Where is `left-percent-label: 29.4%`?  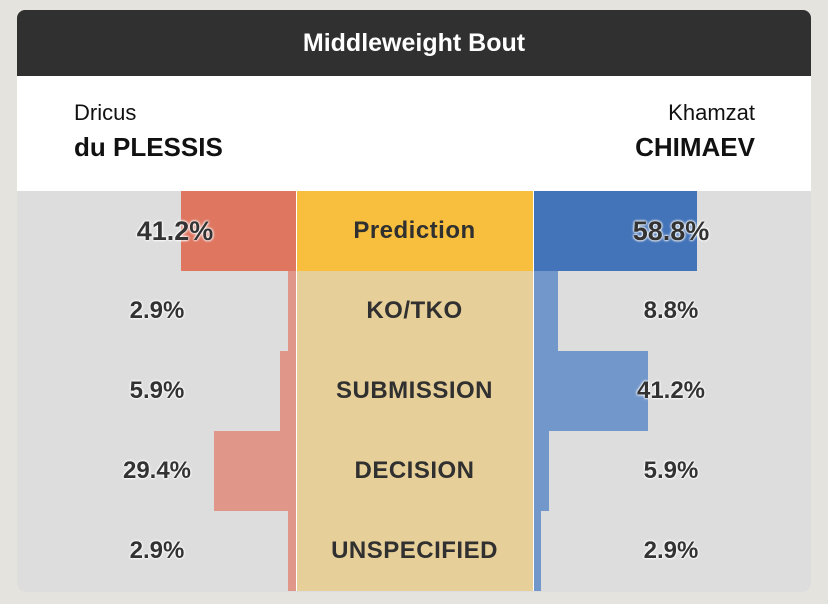 left-percent-label: 29.4% is located at coordinates (157, 470).